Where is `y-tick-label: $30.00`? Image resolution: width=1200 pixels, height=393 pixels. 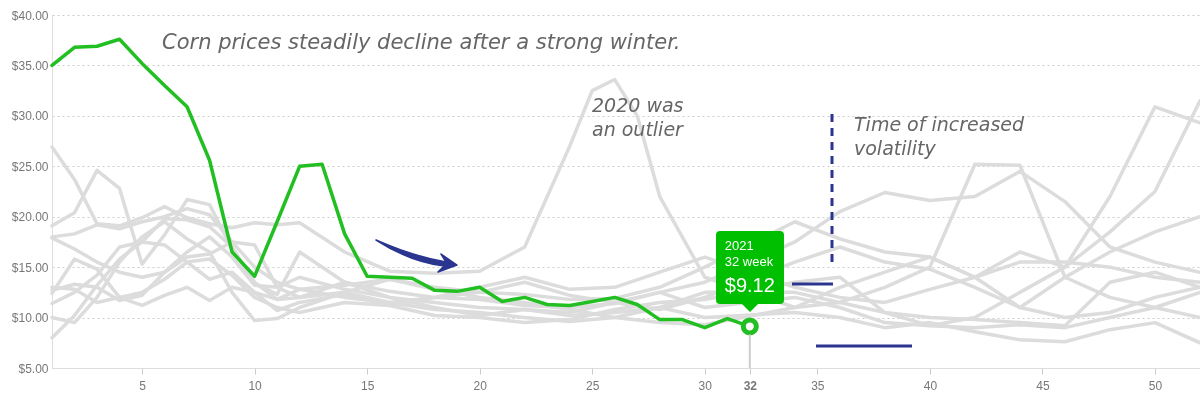 y-tick-label: $30.00 is located at coordinates (30, 116).